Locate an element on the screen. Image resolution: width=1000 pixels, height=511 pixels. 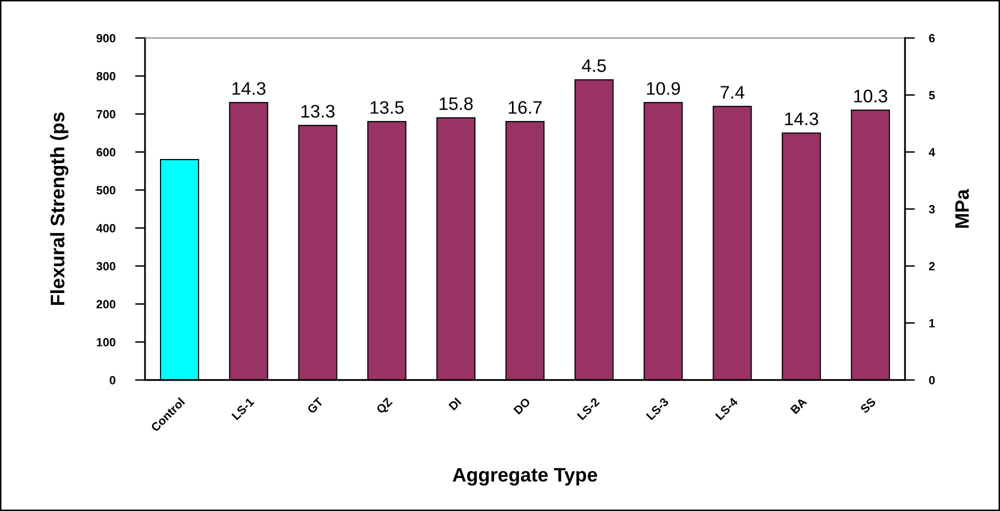
x-tick-label: DI is located at coordinates (455, 404).